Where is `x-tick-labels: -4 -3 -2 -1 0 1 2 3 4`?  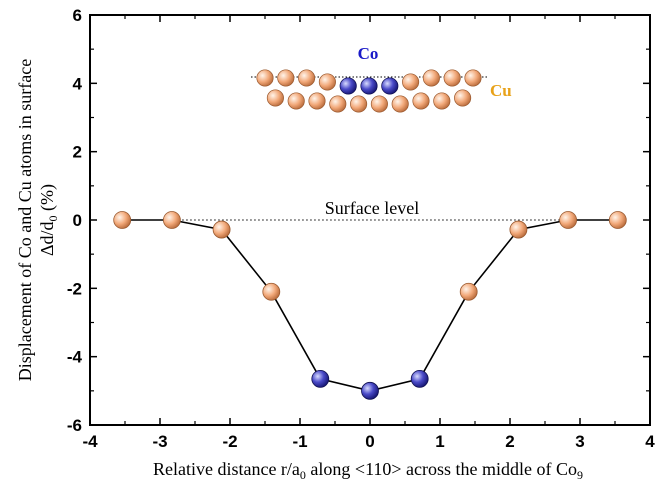 x-tick-labels: -4 -3 -2 -1 0 1 2 3 4 is located at coordinates (368, 441).